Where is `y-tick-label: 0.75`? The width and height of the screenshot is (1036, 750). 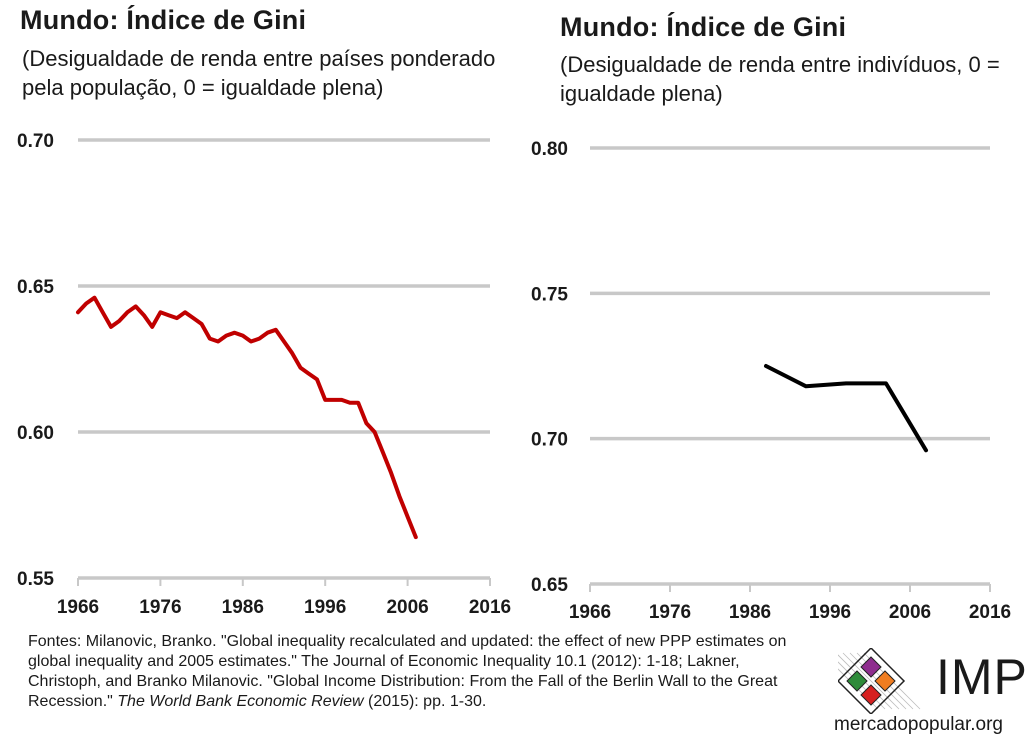 y-tick-label: 0.75 is located at coordinates (549, 294).